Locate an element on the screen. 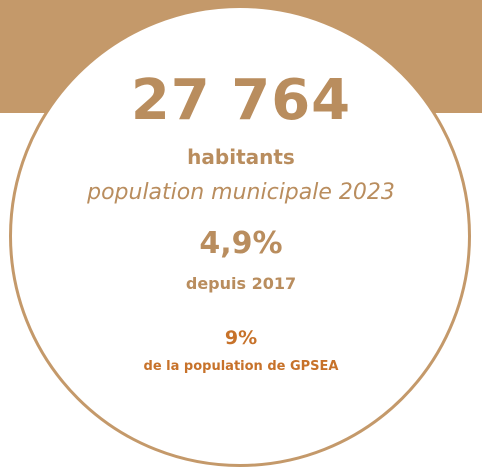 The height and width of the screenshot is (472, 482). share-value: 9% is located at coordinates (241, 338).